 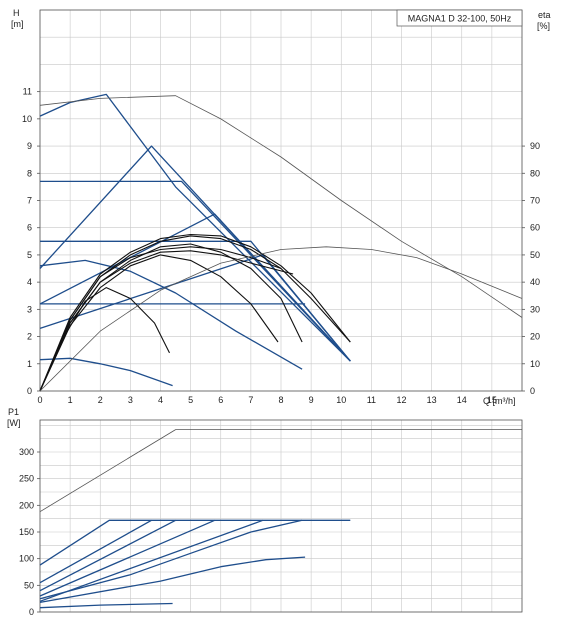 What do you see at coordinates (190, 400) in the screenshot?
I see `x-tick-label: 5` at bounding box center [190, 400].